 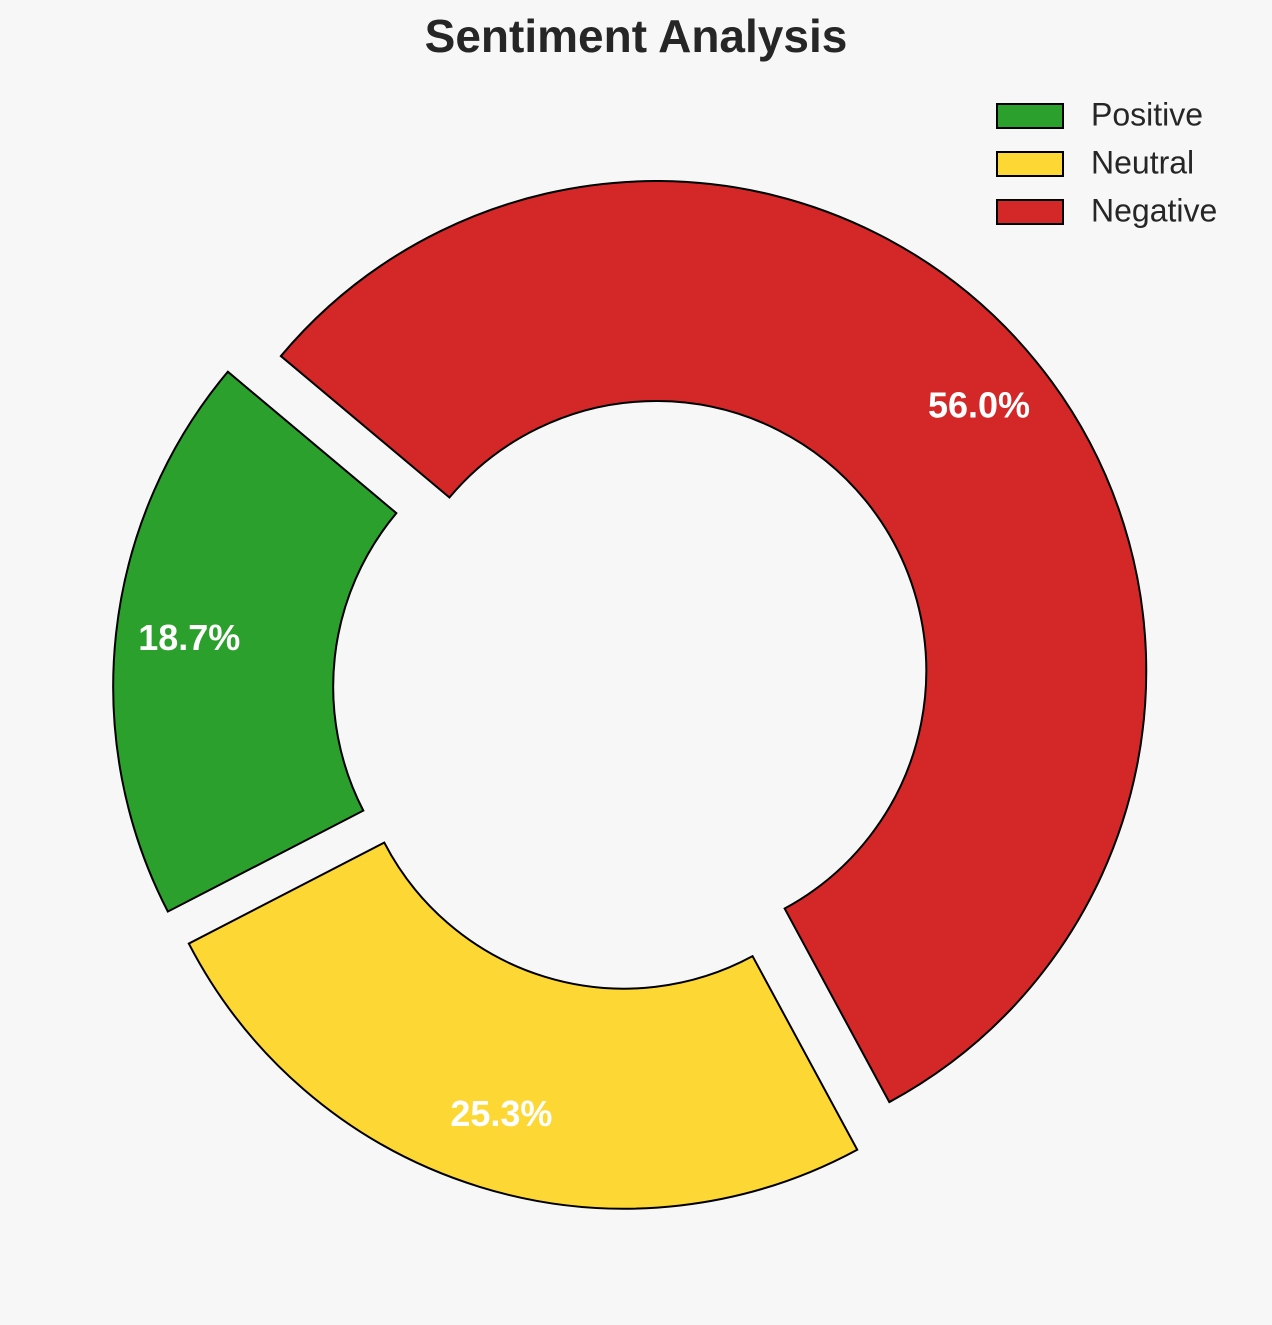 I want to click on slice-label: 56.0%, so click(x=979, y=404).